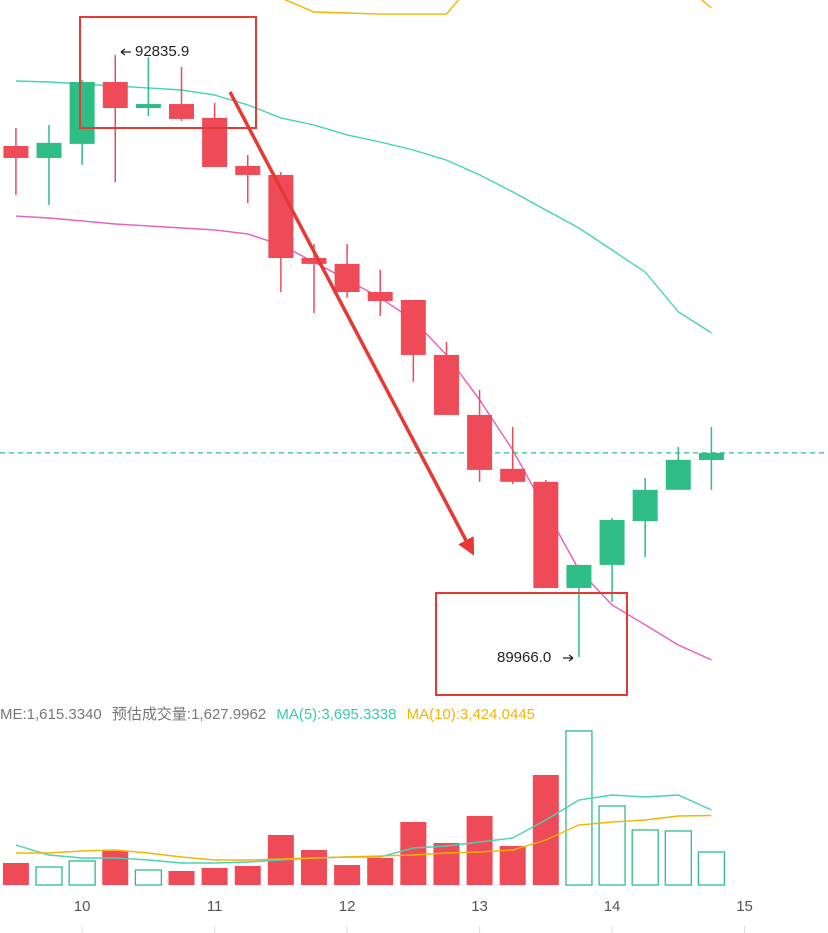 The image size is (828, 933). Describe the element at coordinates (479, 906) in the screenshot. I see `x-tick-label: 13` at that location.